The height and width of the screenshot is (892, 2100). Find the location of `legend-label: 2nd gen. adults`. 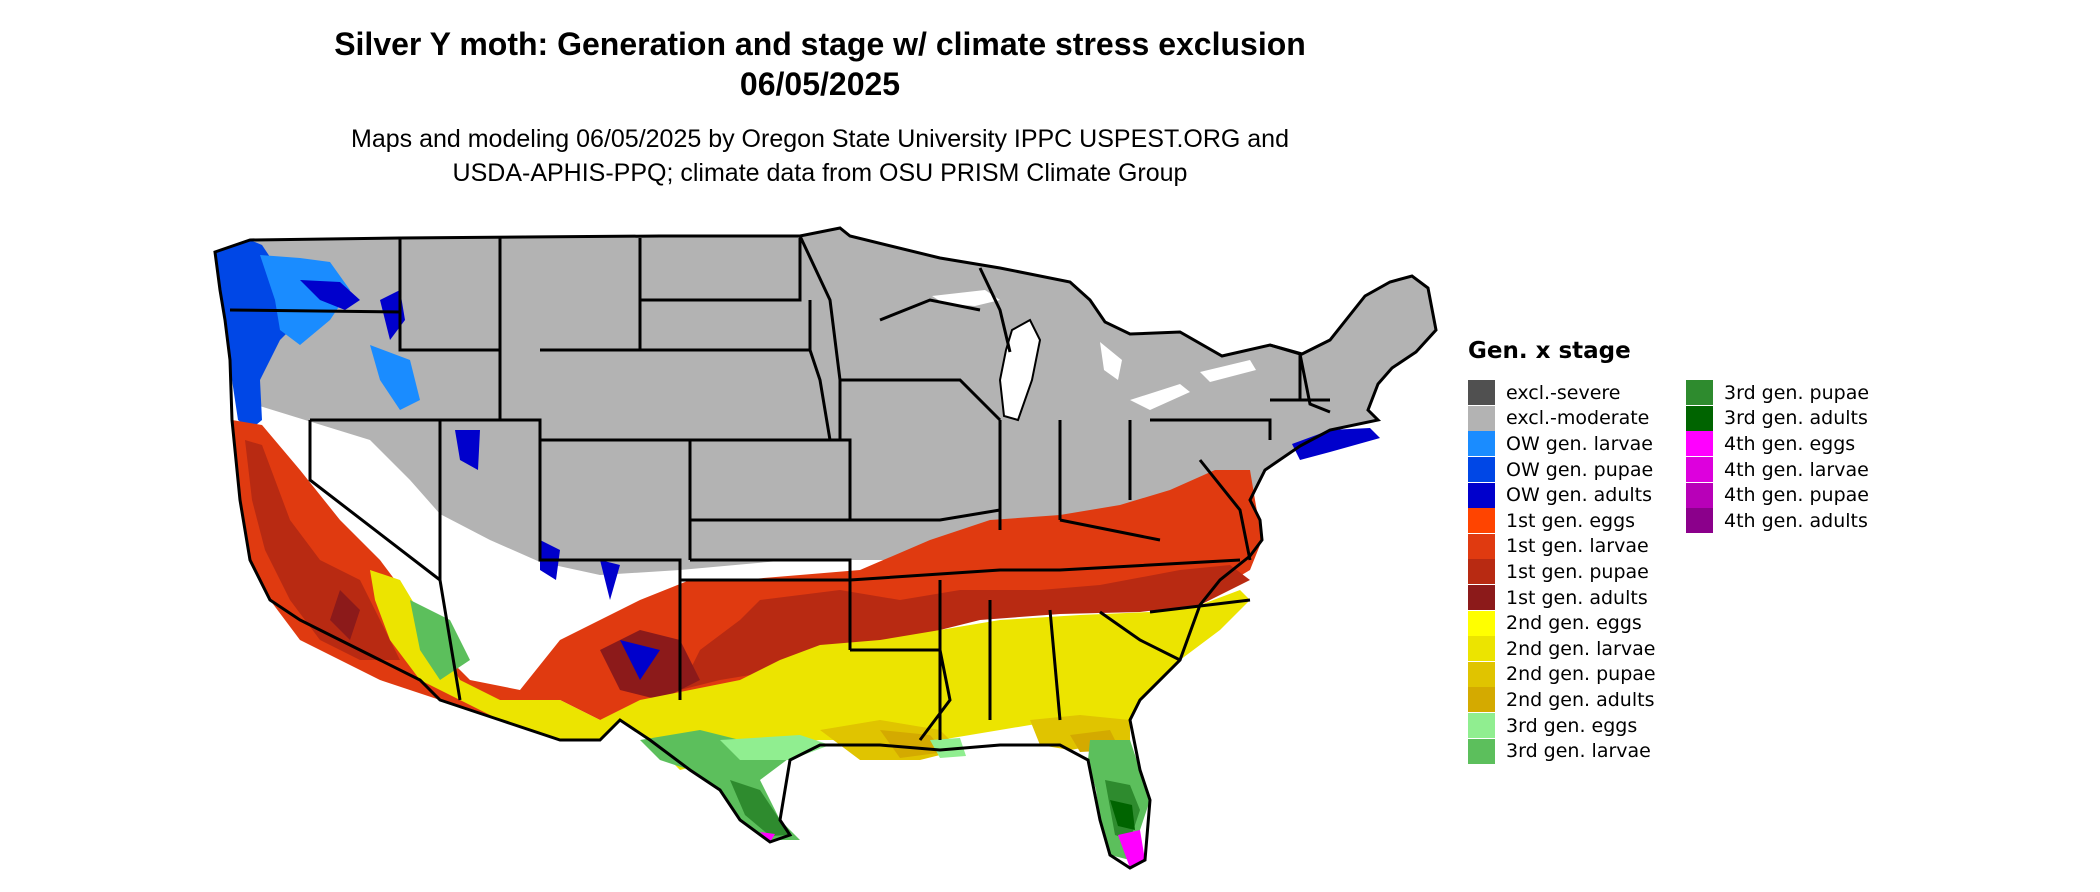

legend-label: 2nd gen. adults is located at coordinates (1580, 699).